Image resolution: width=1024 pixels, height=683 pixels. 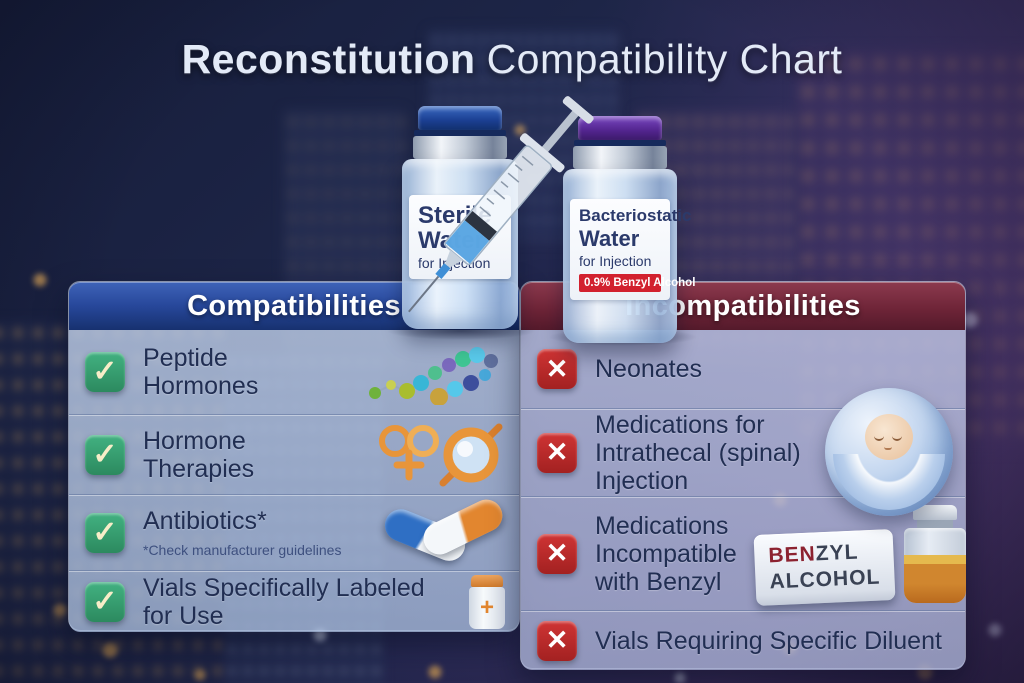 What do you see at coordinates (824, 579) in the screenshot?
I see `tag-line-2: ALCOHOL` at bounding box center [824, 579].